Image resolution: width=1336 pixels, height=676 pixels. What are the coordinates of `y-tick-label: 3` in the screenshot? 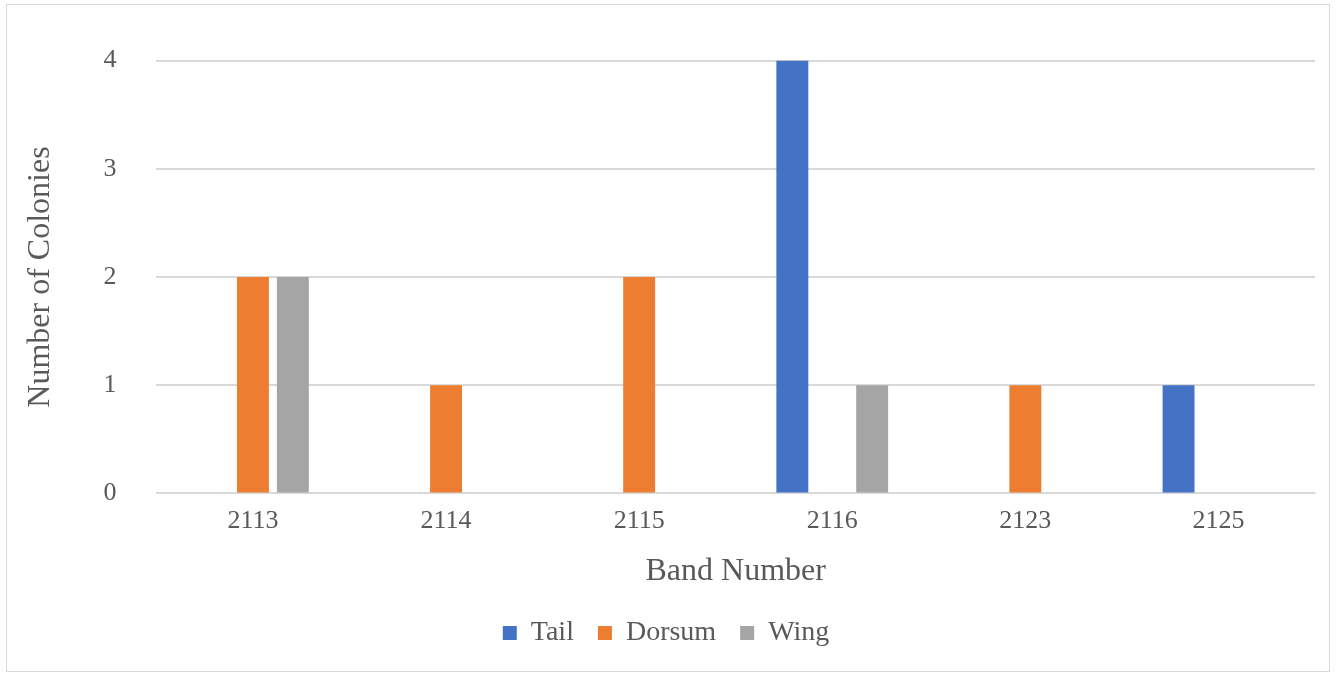 It's located at (110, 167).